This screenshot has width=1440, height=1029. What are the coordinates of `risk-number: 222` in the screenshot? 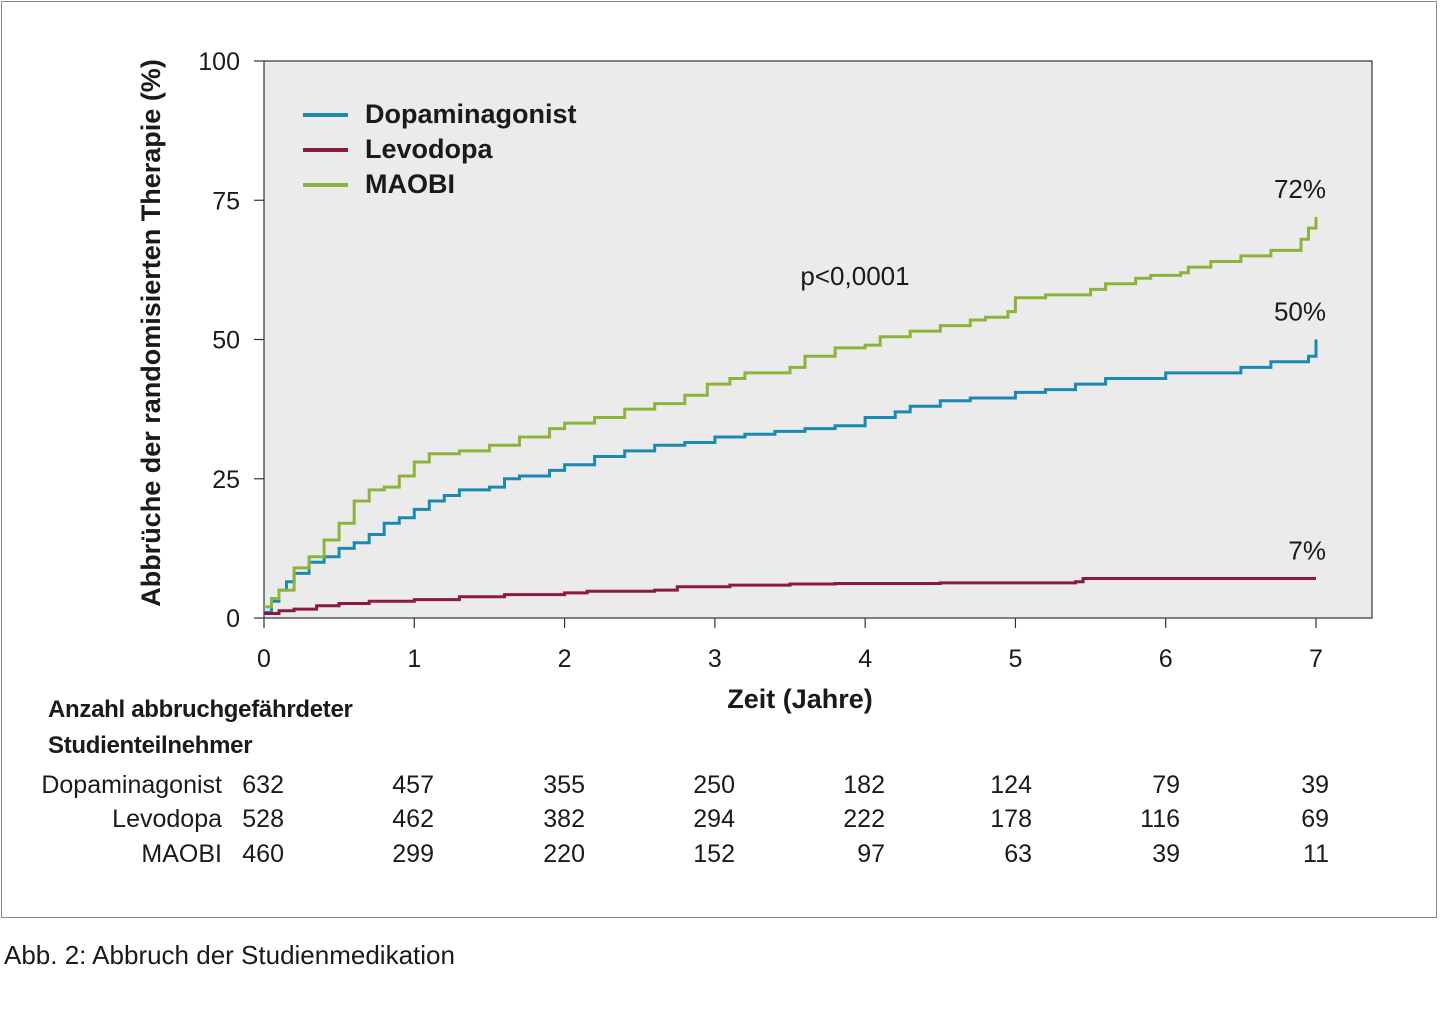 It's located at (864, 819).